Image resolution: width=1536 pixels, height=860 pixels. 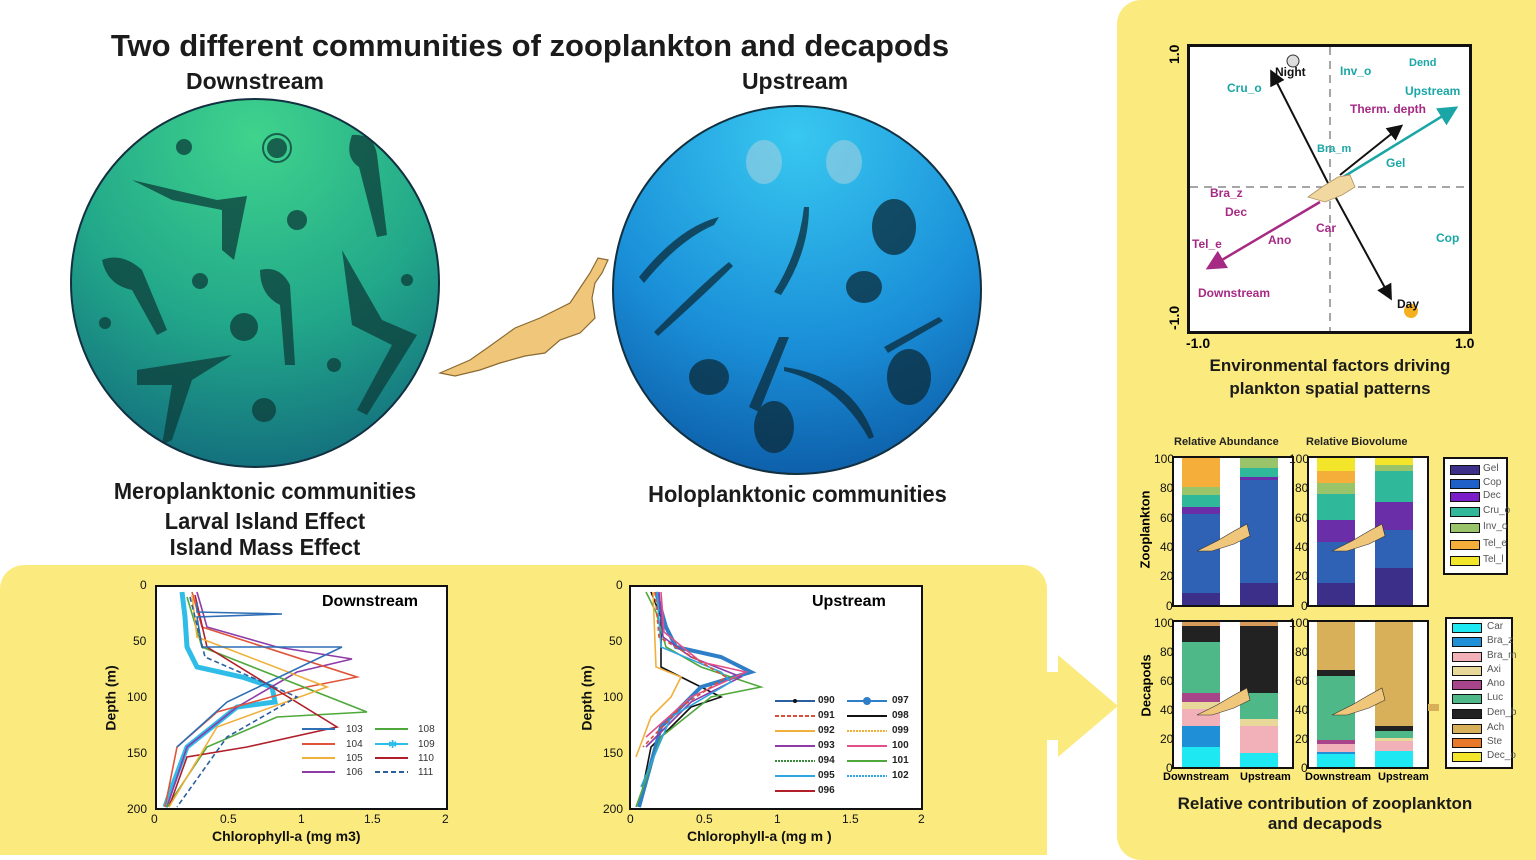 I want to click on downstream-y-axis-label: Depth (m), so click(x=110, y=698).